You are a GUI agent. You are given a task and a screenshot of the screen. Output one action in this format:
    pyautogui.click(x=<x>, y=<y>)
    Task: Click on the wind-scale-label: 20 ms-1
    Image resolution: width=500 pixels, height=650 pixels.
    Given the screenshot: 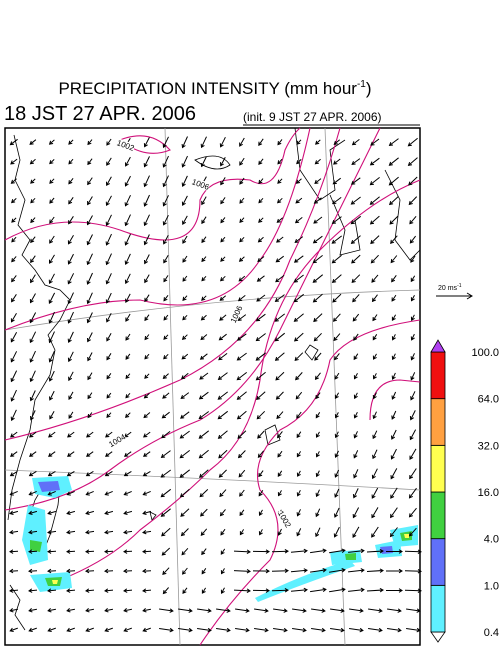 What is the action you would take?
    pyautogui.click(x=450, y=287)
    